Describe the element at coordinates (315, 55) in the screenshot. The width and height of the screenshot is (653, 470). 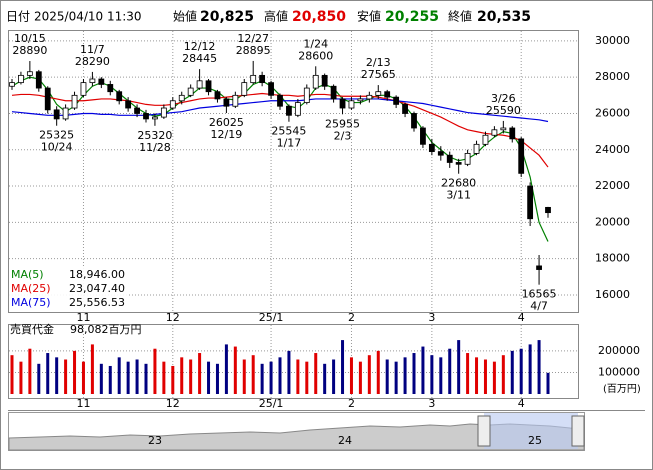
I see `annotation-price: 28600` at that location.